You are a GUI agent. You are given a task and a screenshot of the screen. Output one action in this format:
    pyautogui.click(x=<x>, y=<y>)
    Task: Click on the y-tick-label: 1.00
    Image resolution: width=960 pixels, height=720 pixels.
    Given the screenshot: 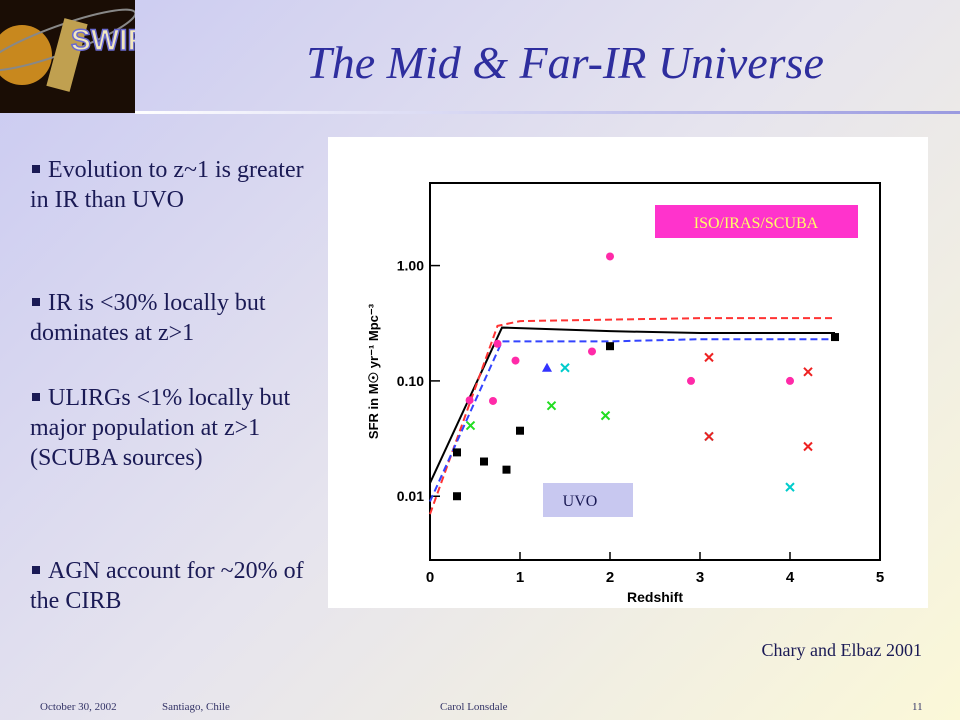 What is the action you would take?
    pyautogui.click(x=410, y=266)
    